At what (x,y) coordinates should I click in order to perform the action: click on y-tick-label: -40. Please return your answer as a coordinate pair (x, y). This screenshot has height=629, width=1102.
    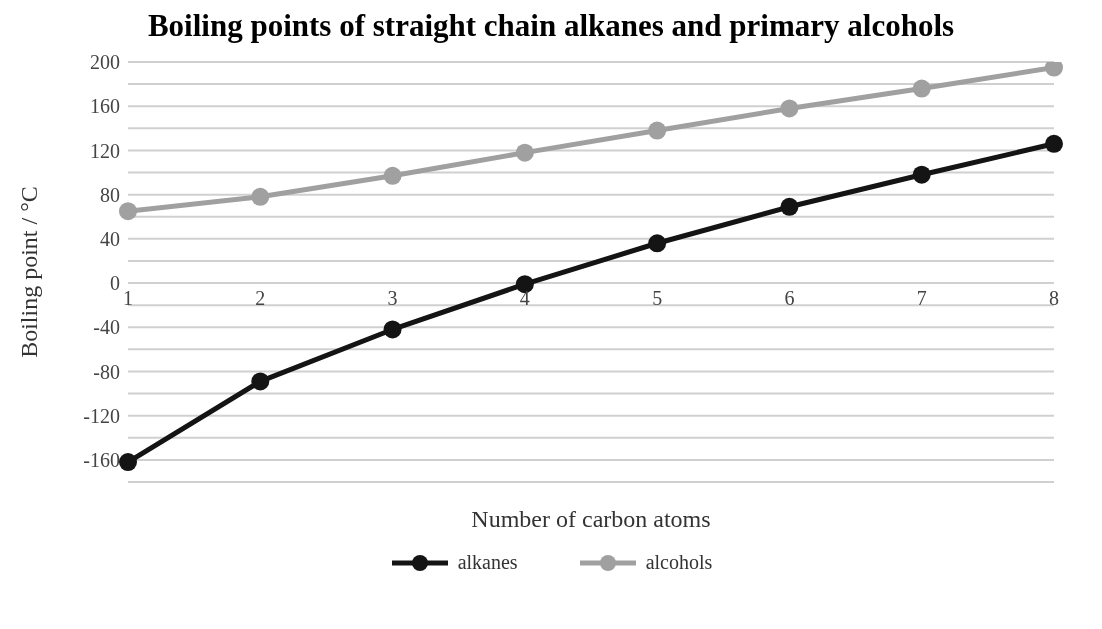
    Looking at the image, I should click on (106, 327).